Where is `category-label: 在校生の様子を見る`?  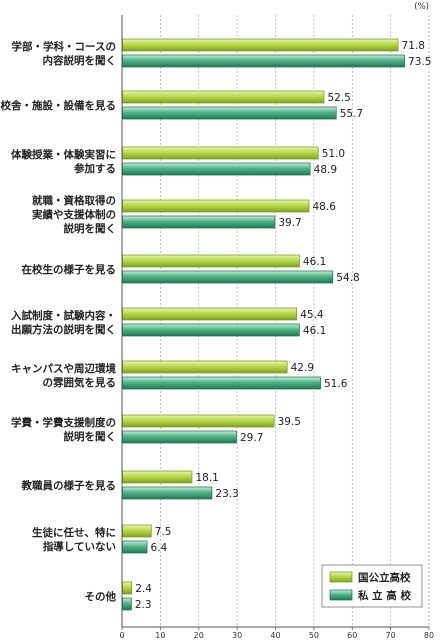
category-label: 在校生の様子を見る is located at coordinates (69, 269).